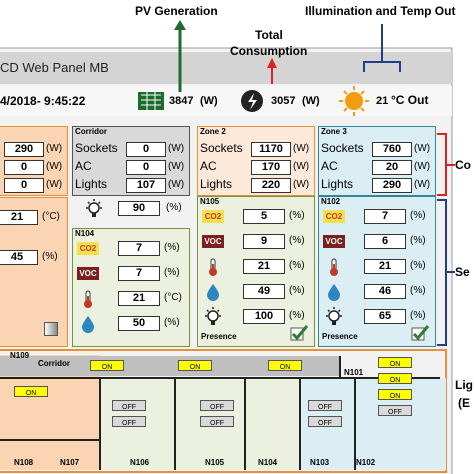 The width and height of the screenshot is (474, 474). What do you see at coordinates (264, 216) in the screenshot?
I see `value-box: 5` at bounding box center [264, 216].